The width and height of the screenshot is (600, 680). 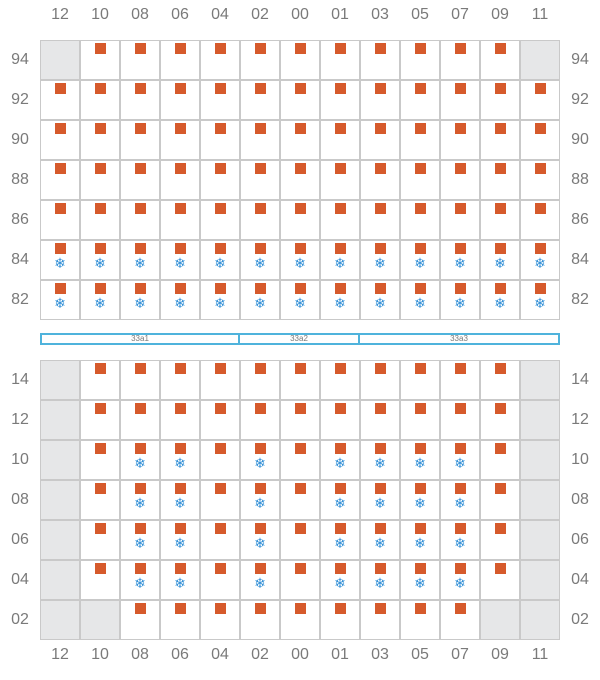 I want to click on slot-01-04: ❄, so click(x=340, y=580).